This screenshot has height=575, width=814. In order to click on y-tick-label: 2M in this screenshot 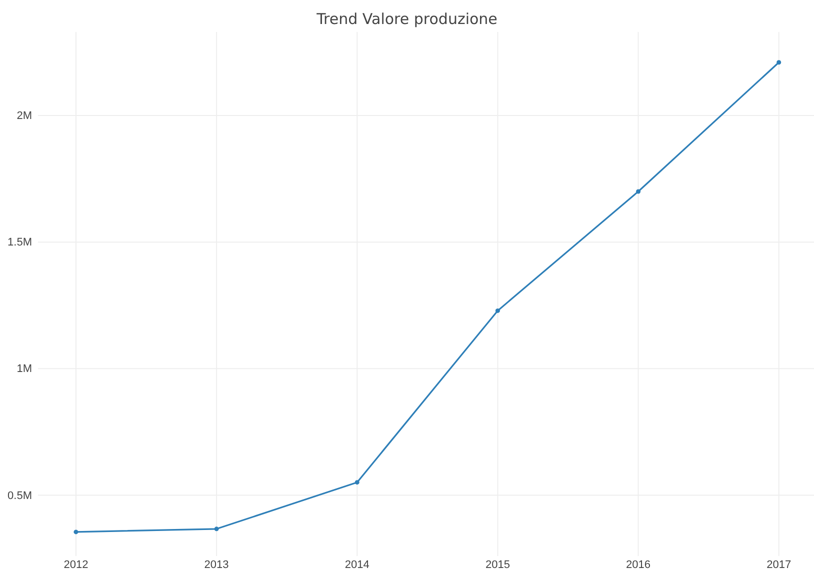, I will do `click(24, 116)`.